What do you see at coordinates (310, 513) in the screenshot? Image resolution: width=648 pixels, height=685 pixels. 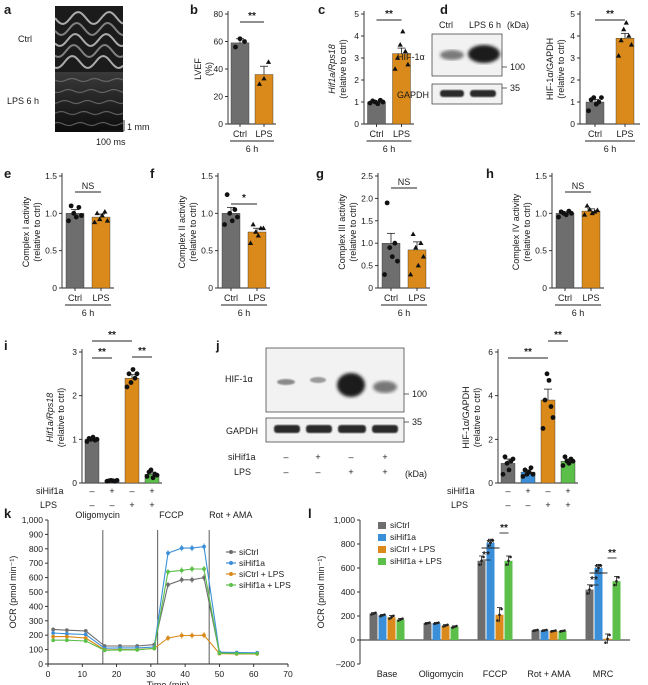 I see `panel-label-l: l` at bounding box center [310, 513].